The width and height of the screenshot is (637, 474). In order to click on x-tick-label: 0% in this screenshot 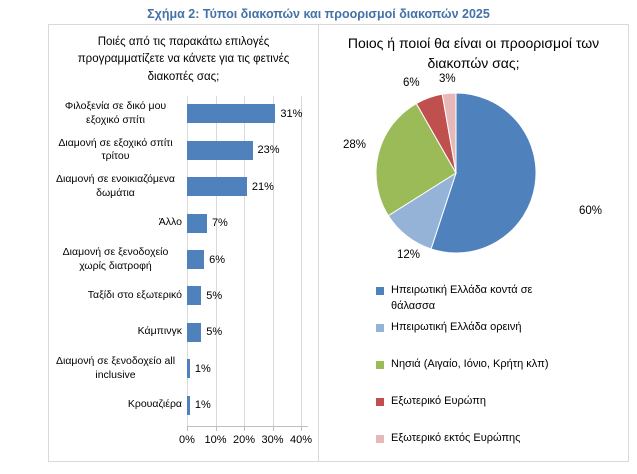, I will do `click(187, 439)`.